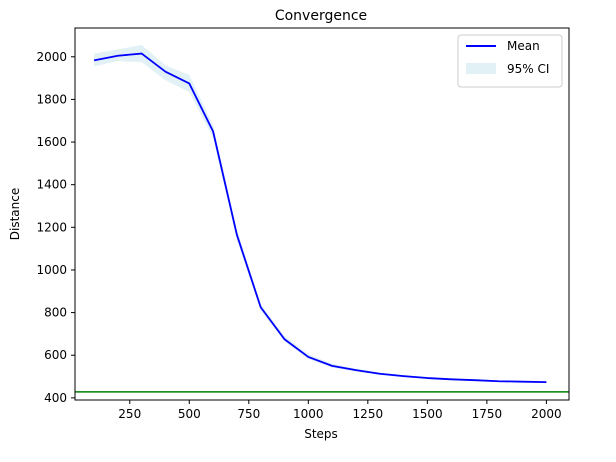 The height and width of the screenshot is (462, 616). I want to click on legend-box, so click(510, 61).